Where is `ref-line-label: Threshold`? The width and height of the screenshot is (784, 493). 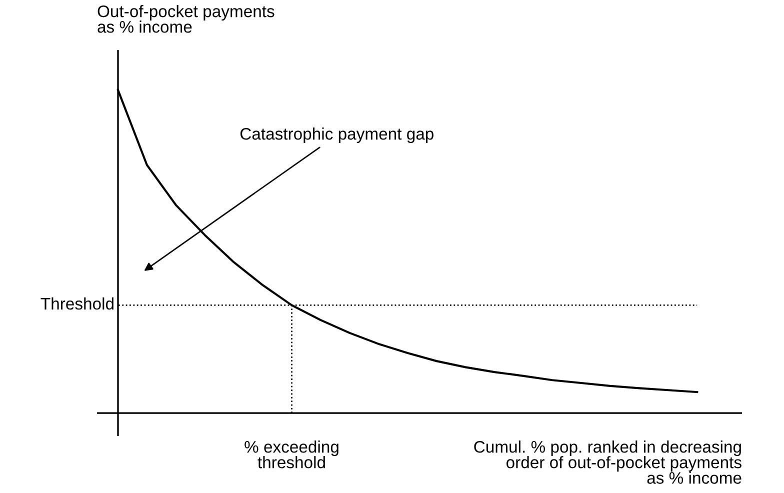 ref-line-label: Threshold is located at coordinates (77, 303).